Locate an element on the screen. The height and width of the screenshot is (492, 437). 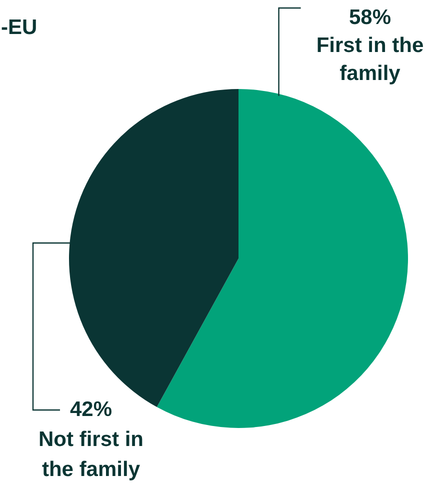
data-label: 42% is located at coordinates (91, 409).